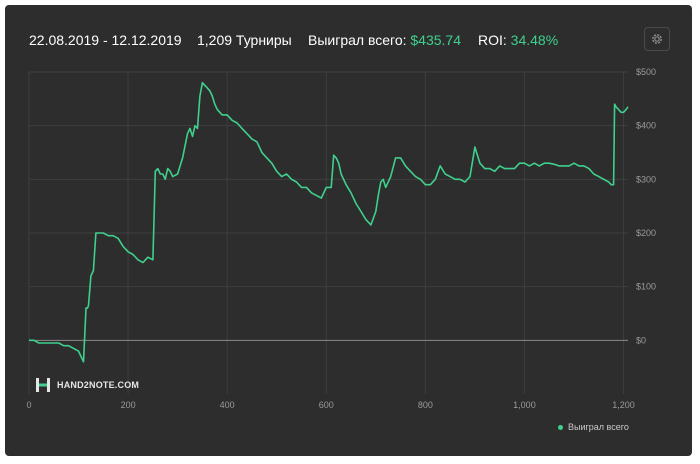 This screenshot has height=464, width=700. I want to click on total-won-value: $435.74, so click(435, 40).